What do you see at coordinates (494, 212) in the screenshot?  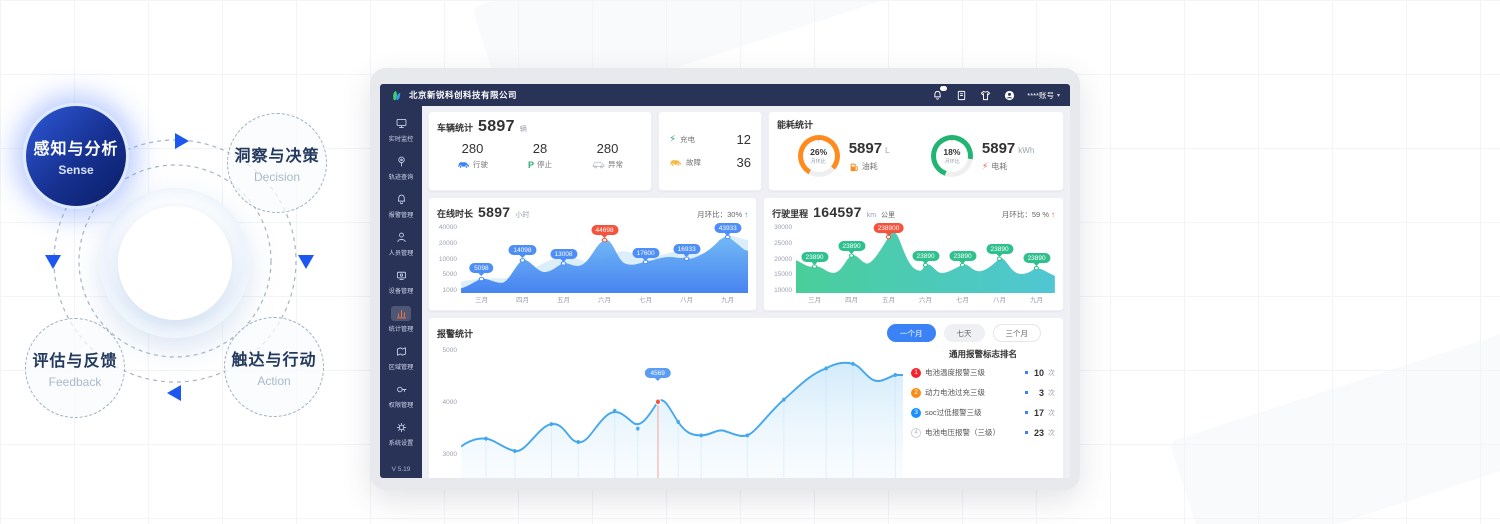 I see `online-total: 5897` at bounding box center [494, 212].